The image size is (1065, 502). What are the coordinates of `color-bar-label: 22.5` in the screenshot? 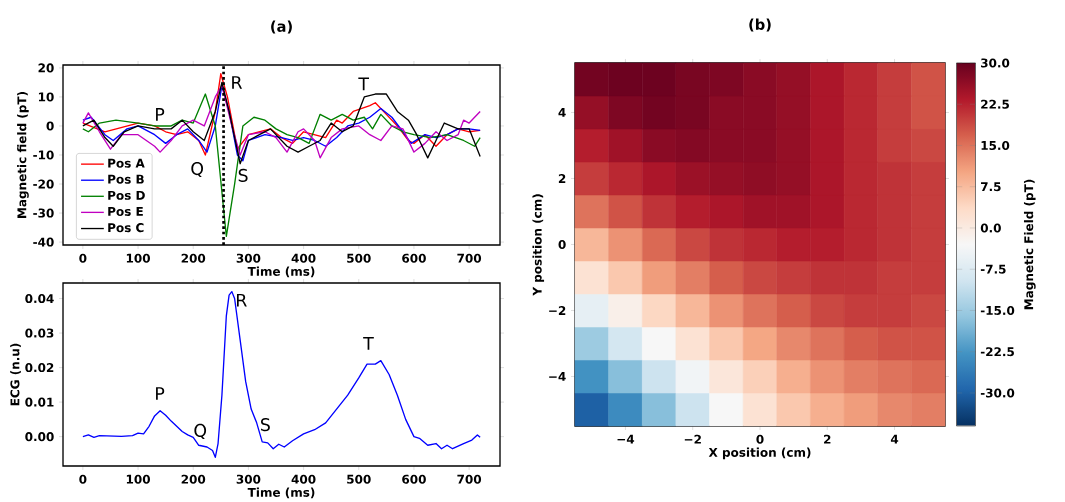 It's located at (995, 104).